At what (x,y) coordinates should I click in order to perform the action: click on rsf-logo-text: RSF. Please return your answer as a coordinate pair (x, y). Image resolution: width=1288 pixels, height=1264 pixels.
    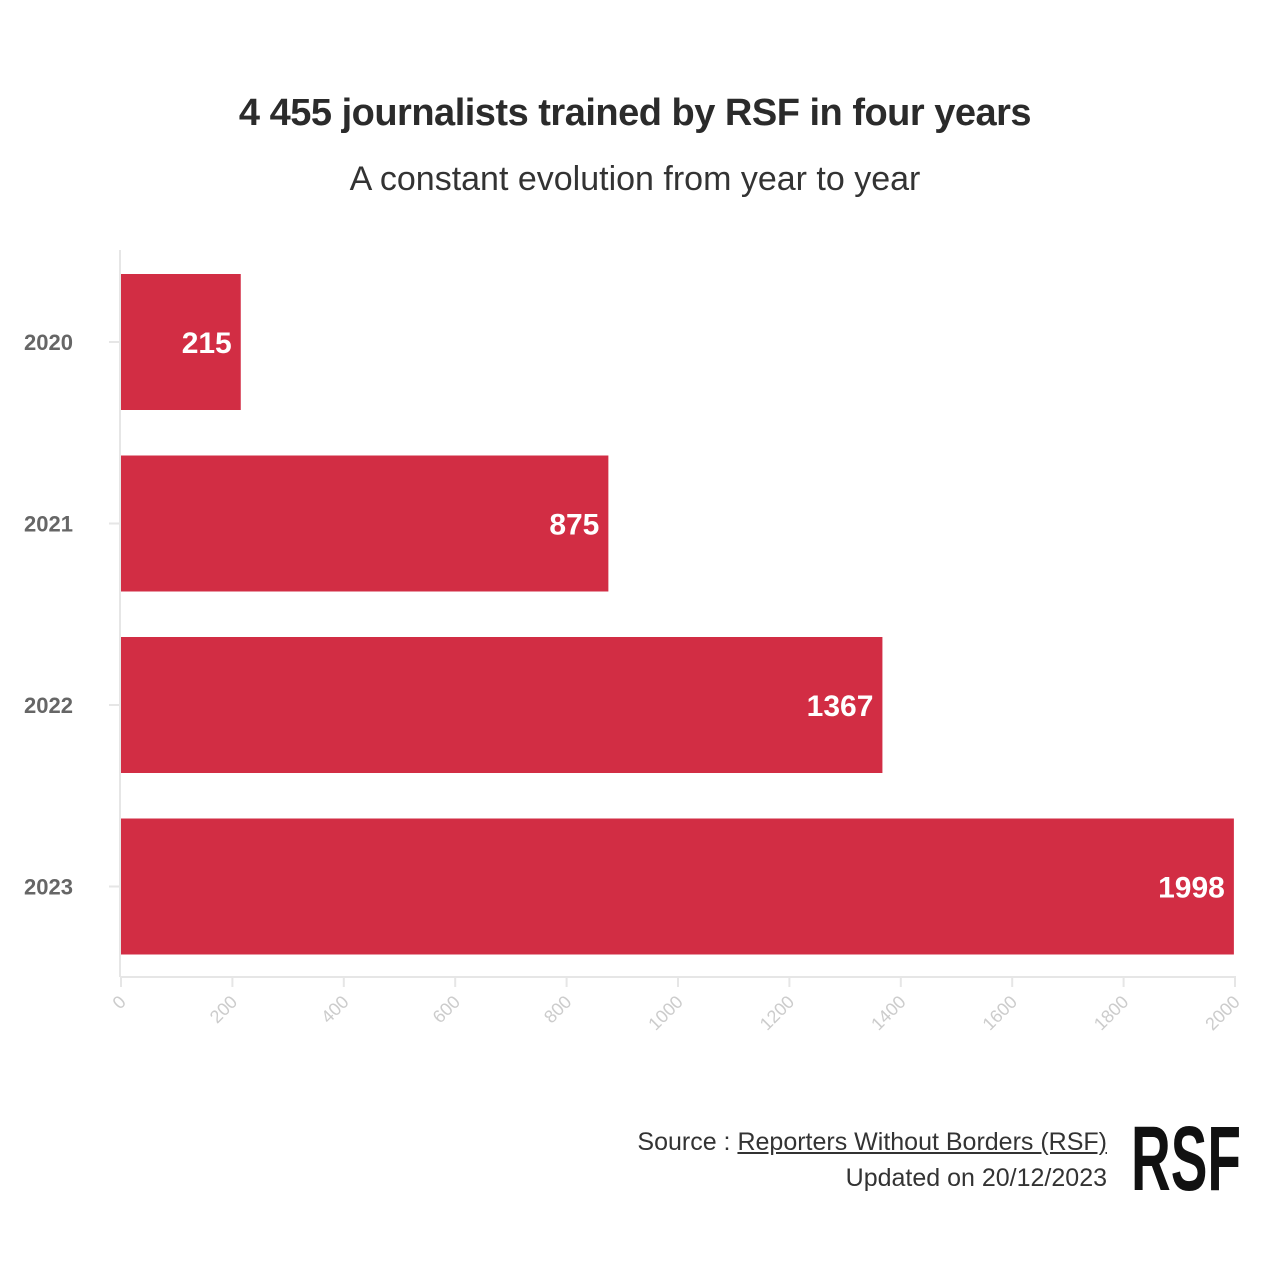
    Looking at the image, I should click on (1186, 1152).